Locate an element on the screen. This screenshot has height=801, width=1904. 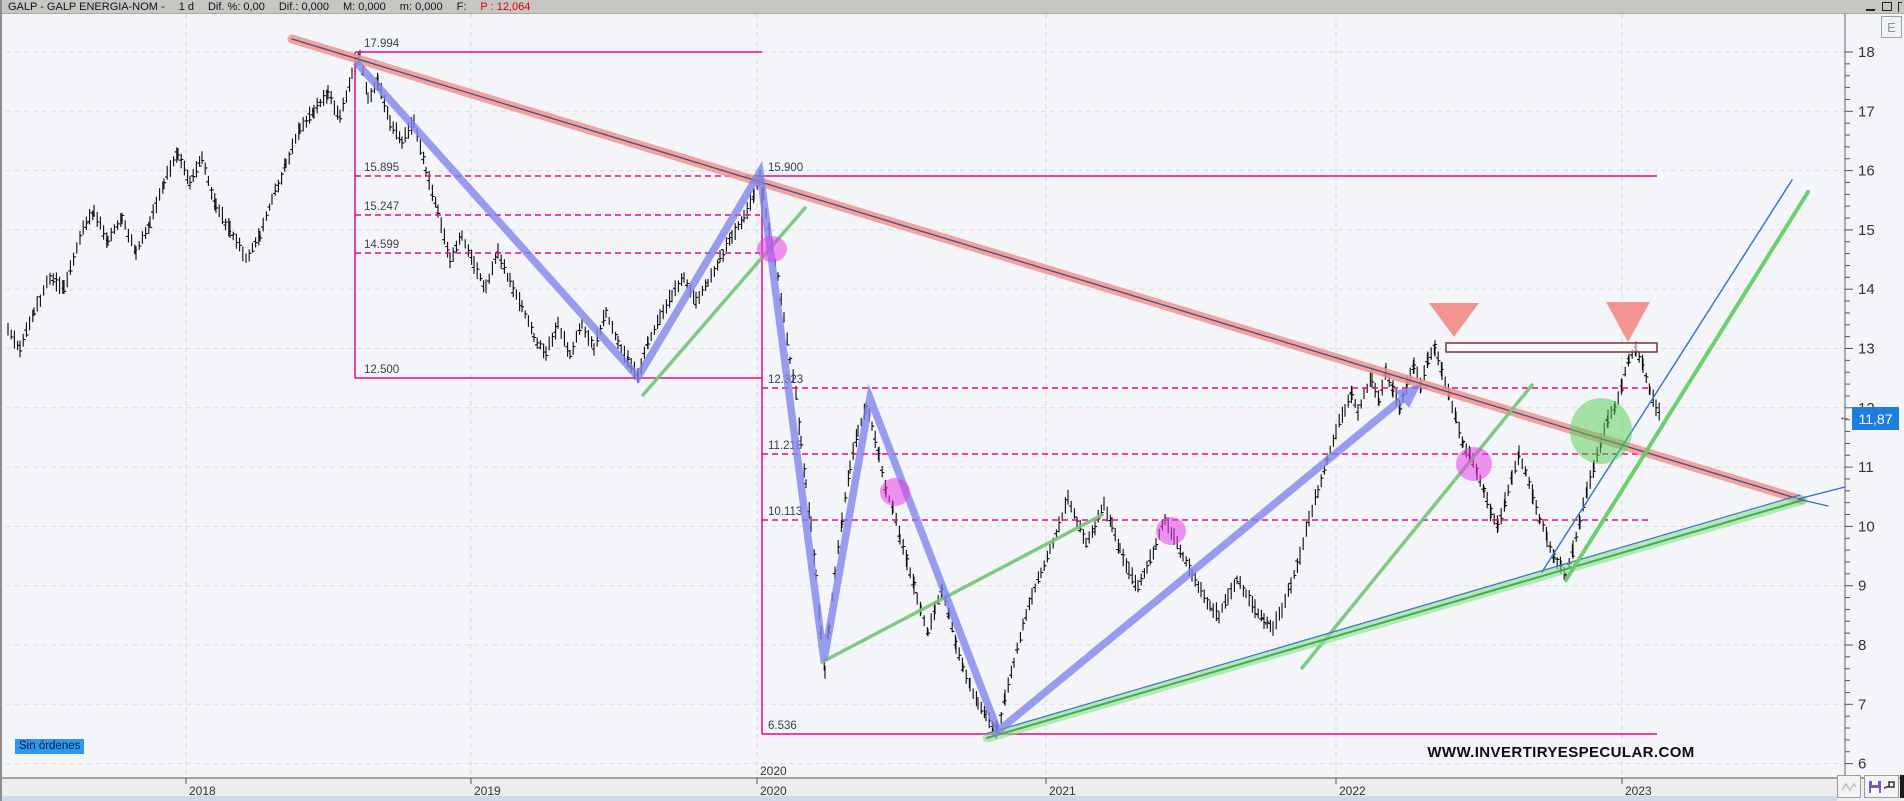
dif-pct-label: Dif. %: 0,00 is located at coordinates (236, 6).